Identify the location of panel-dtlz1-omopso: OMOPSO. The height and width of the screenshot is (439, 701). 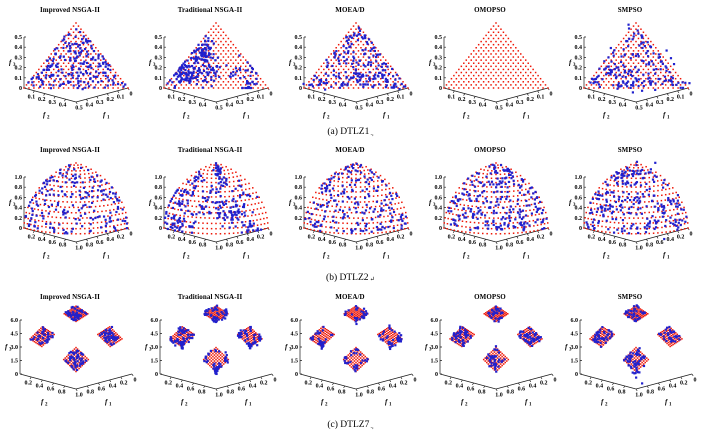
(490, 63).